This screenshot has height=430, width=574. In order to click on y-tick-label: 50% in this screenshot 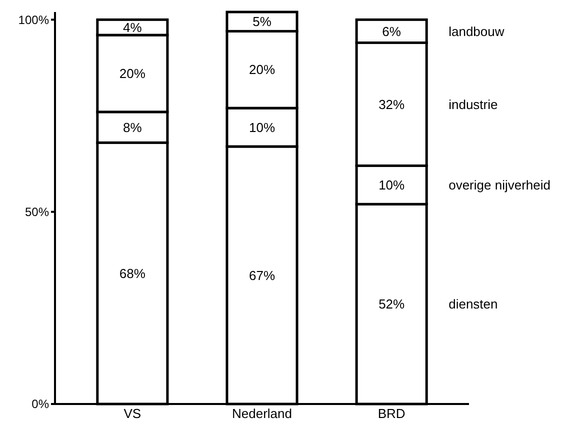, I will do `click(37, 212)`.